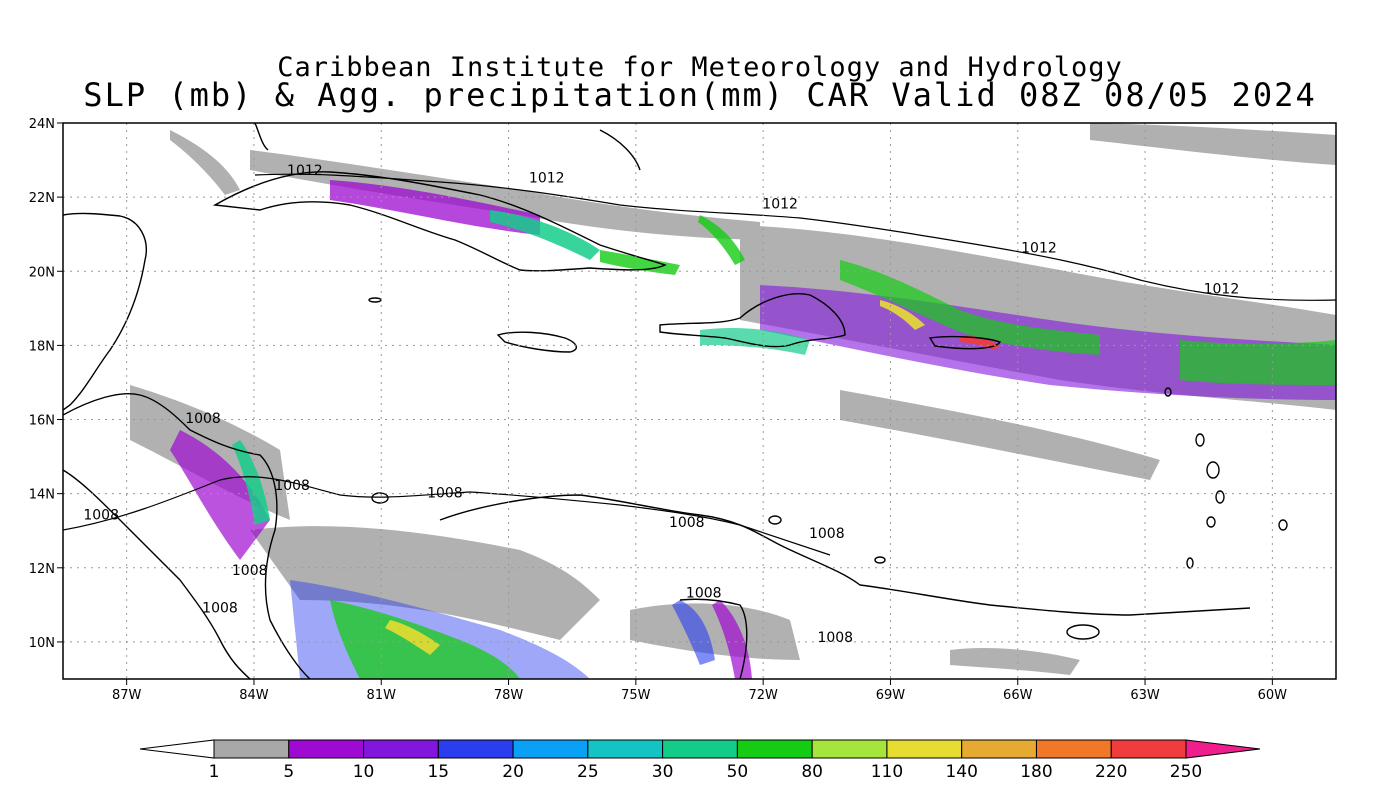  Describe the element at coordinates (1186, 772) in the screenshot. I see `colorbar-label: 250` at that location.